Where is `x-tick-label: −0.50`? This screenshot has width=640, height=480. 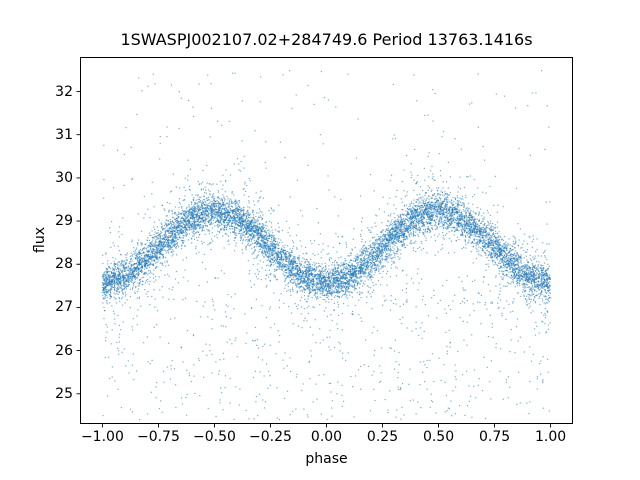 x-tick-label: −0.50 is located at coordinates (214, 437).